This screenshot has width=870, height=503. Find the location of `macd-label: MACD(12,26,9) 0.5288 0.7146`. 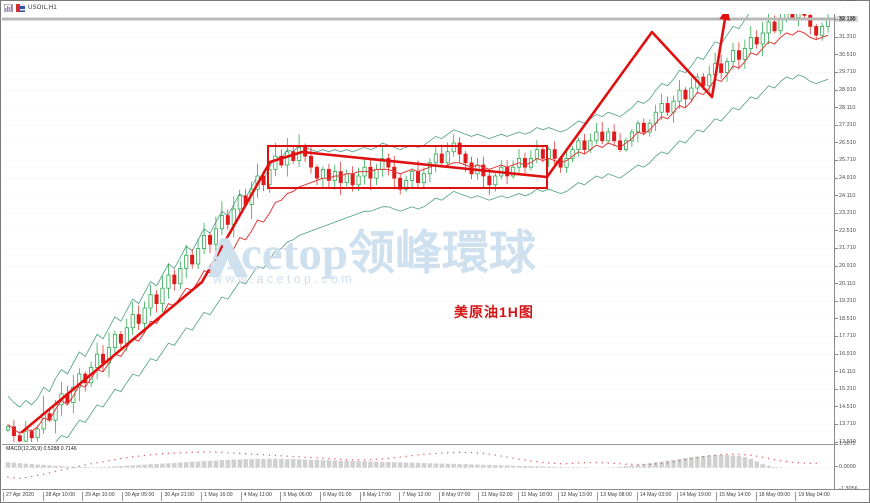

macd-label: MACD(12,26,9) 0.5288 0.7146 is located at coordinates (41, 449).